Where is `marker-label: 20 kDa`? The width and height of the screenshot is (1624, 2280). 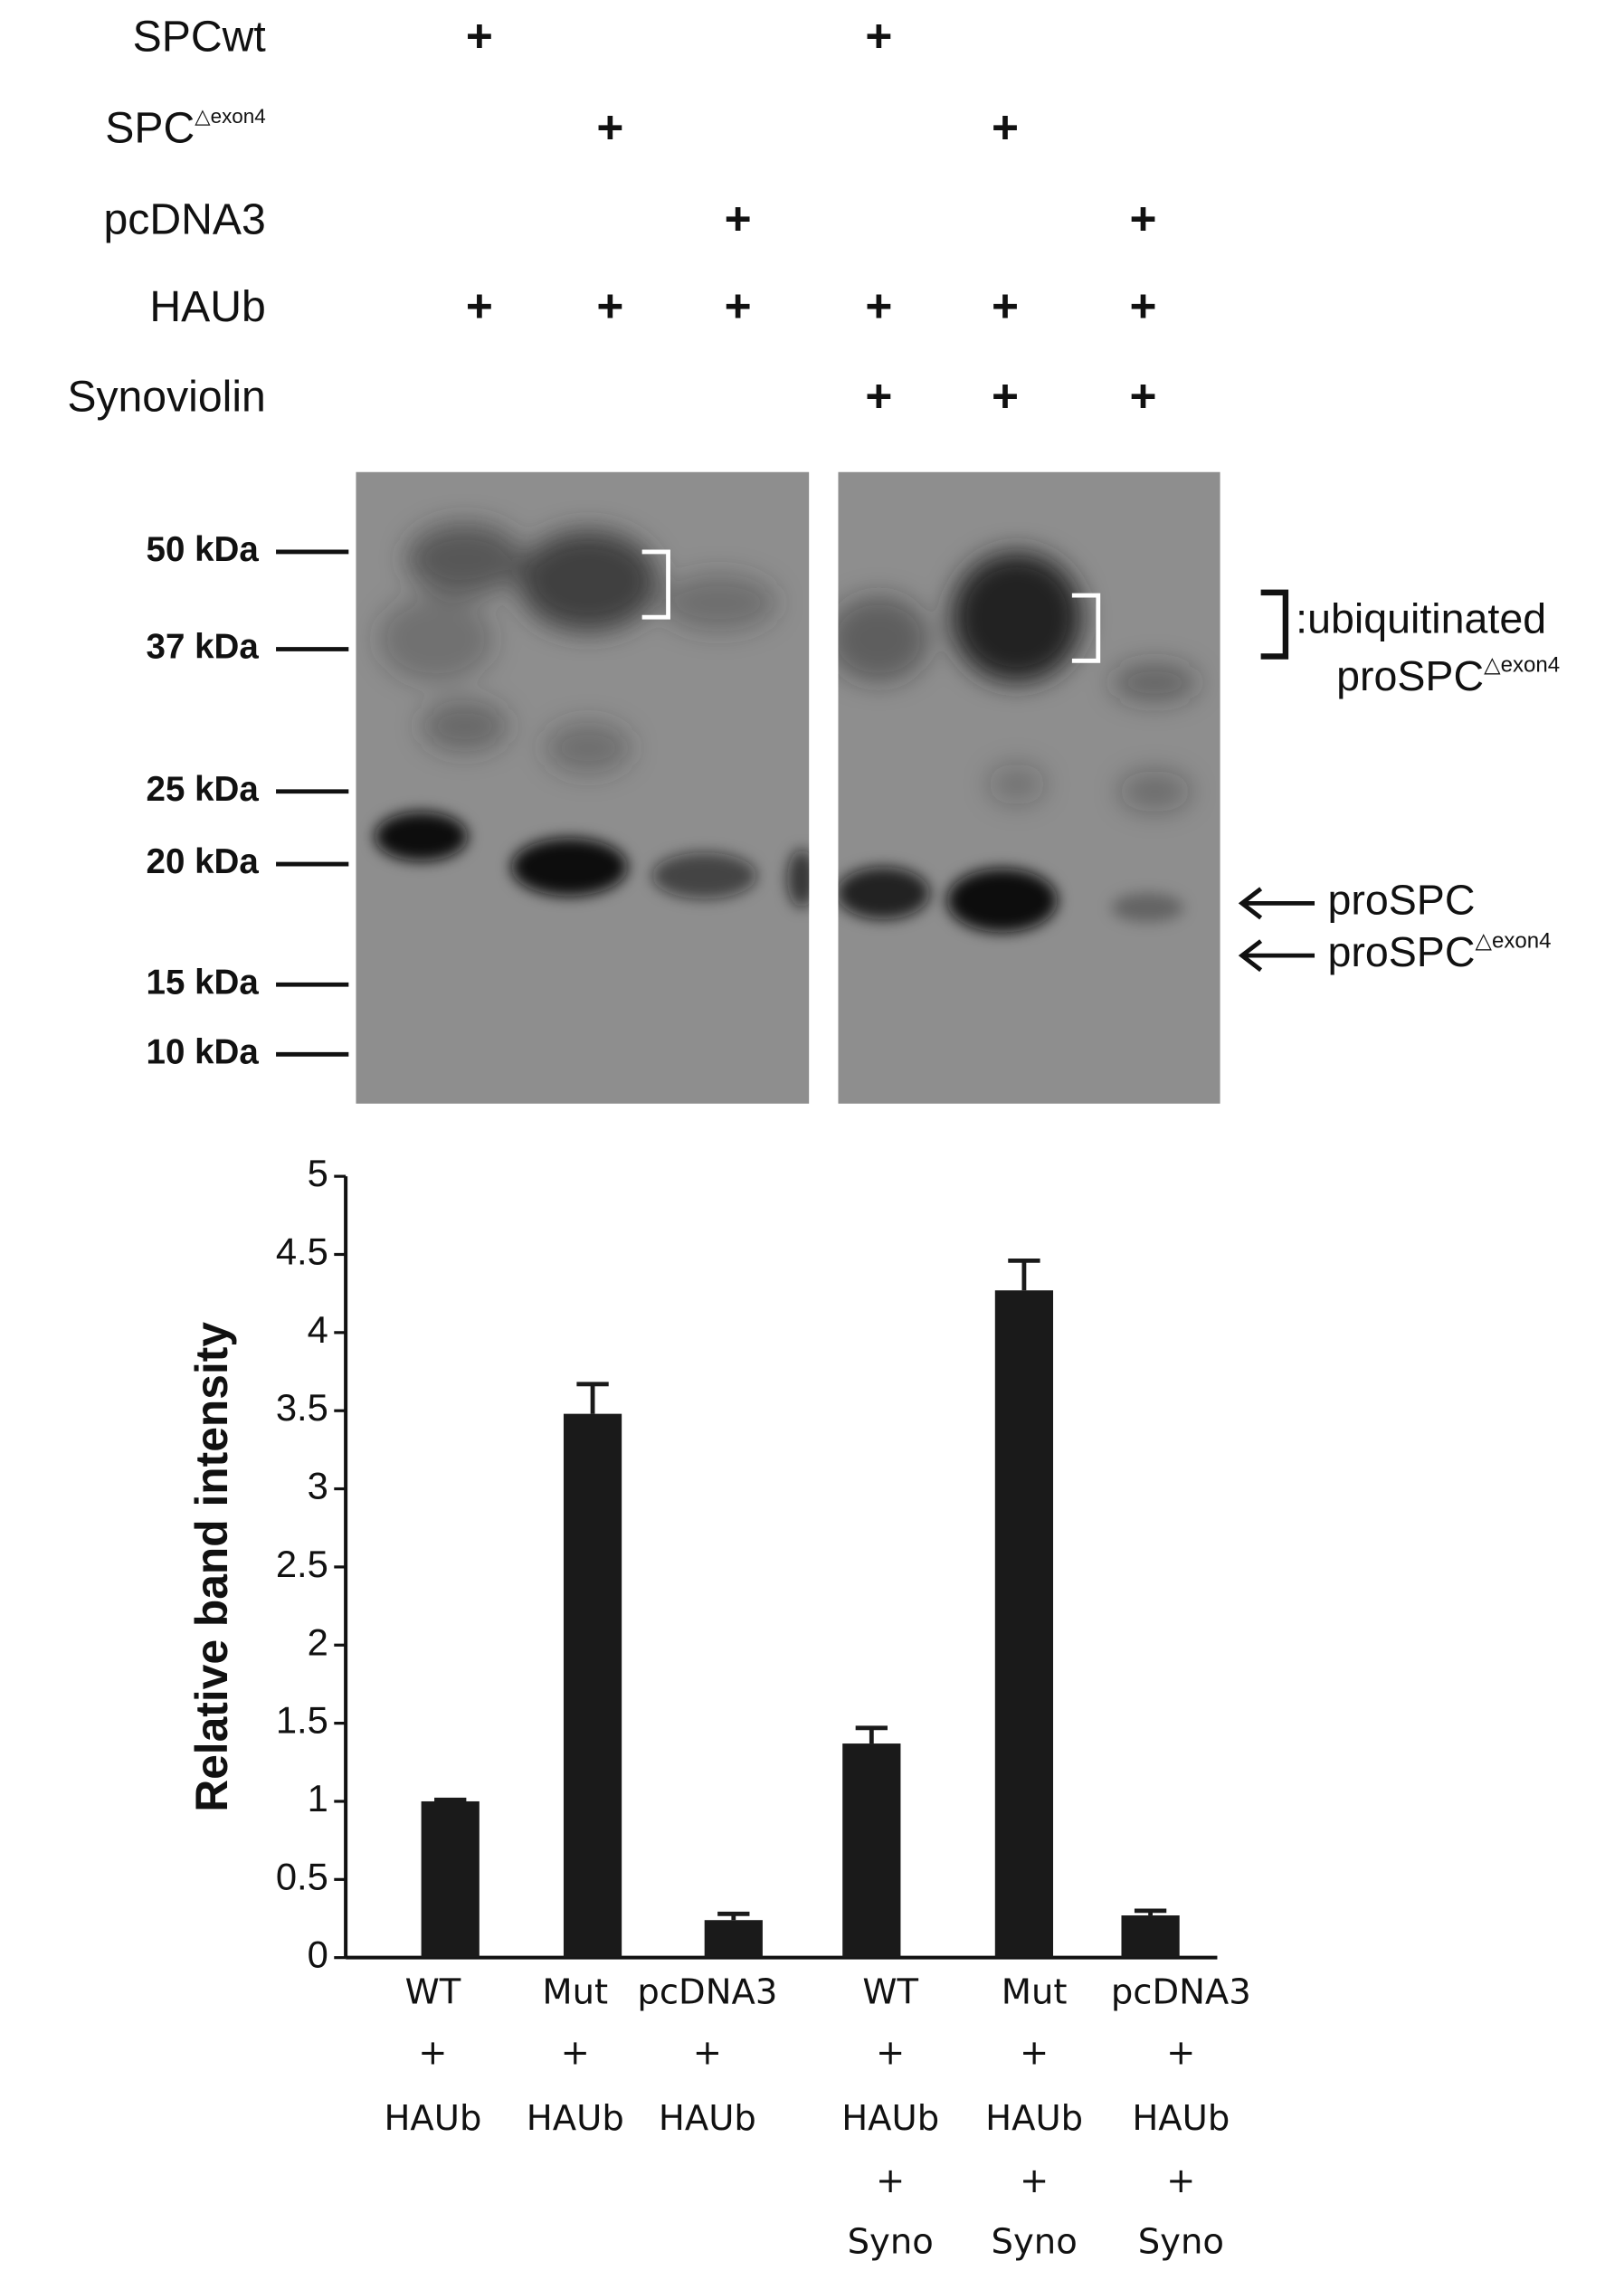
marker-label: 20 kDa is located at coordinates (203, 861).